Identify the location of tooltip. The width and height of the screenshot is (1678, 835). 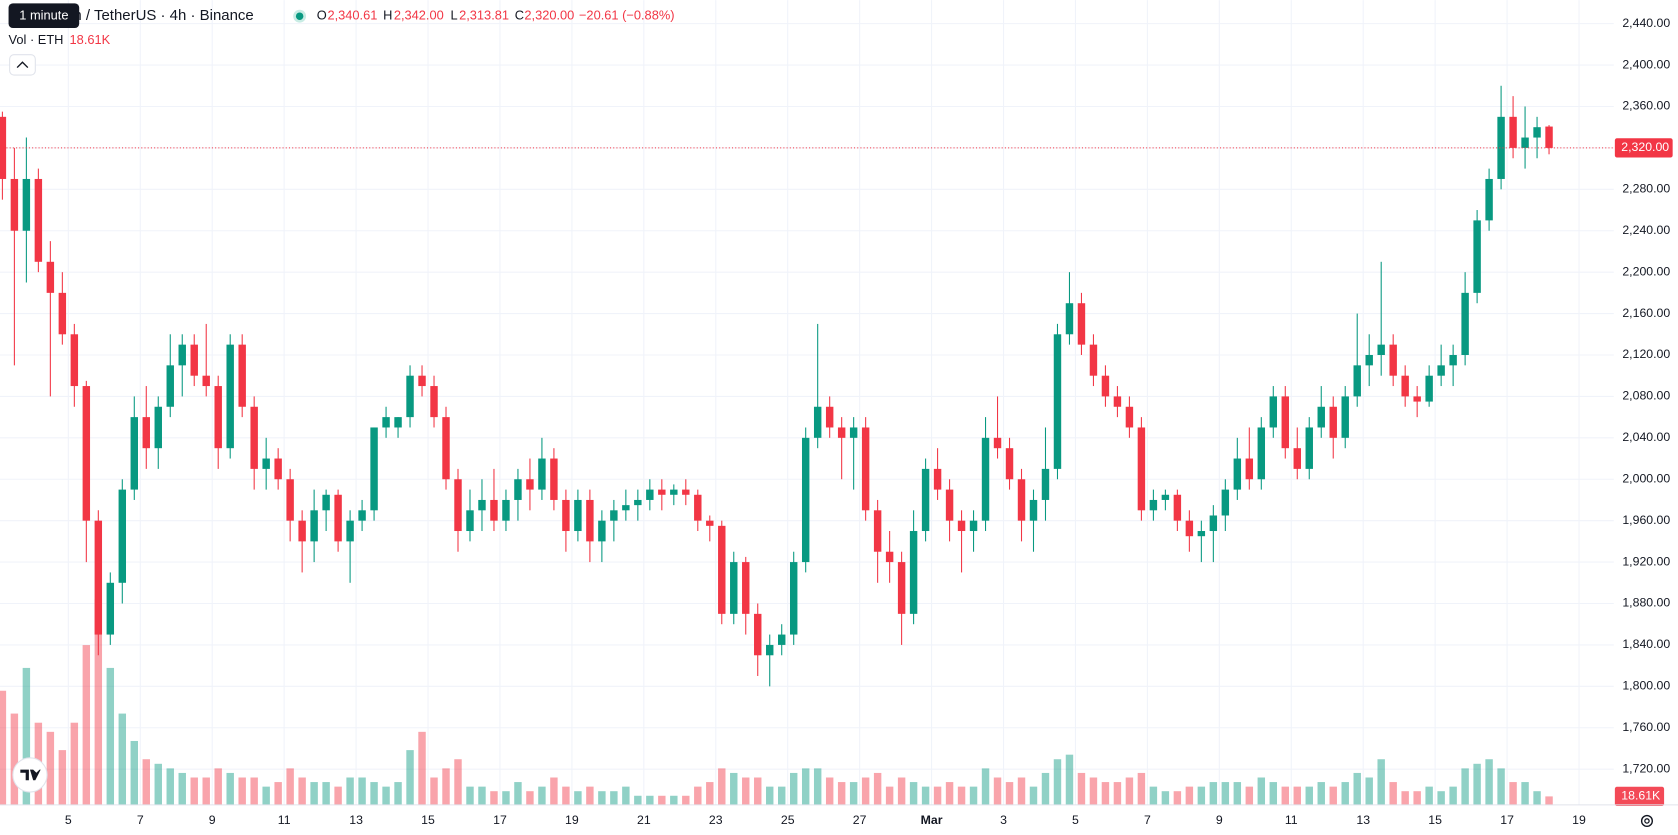
(44, 15).